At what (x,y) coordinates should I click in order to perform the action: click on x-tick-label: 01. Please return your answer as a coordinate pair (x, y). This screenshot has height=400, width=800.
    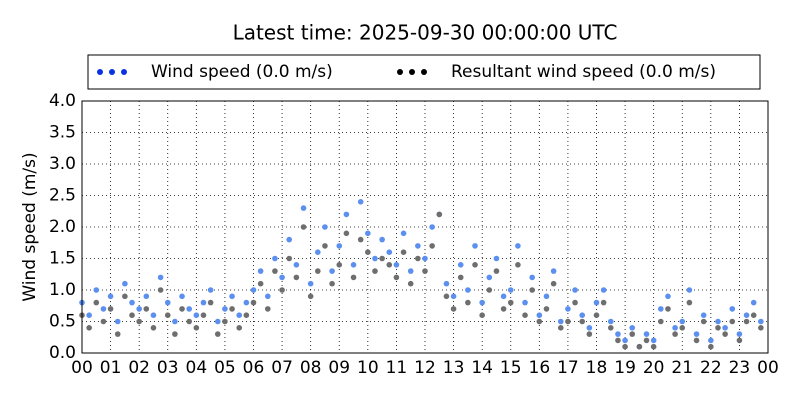
    Looking at the image, I should click on (111, 368).